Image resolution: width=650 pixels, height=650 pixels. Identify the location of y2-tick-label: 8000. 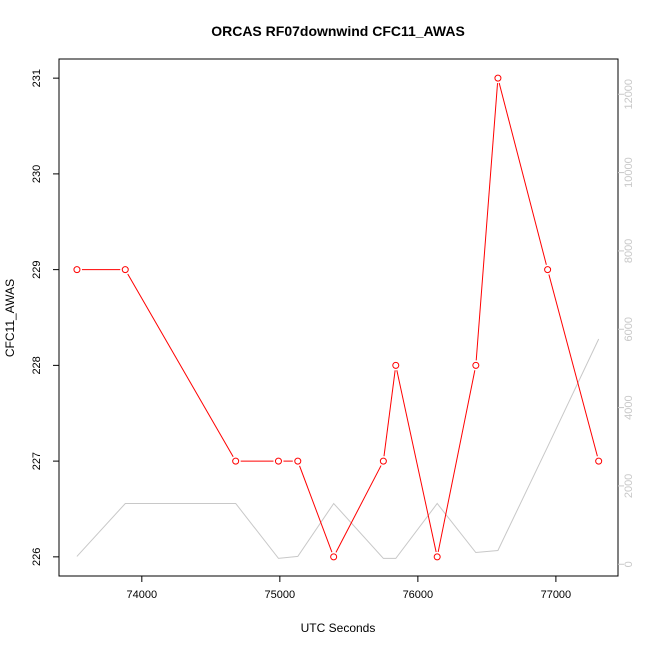
(629, 251).